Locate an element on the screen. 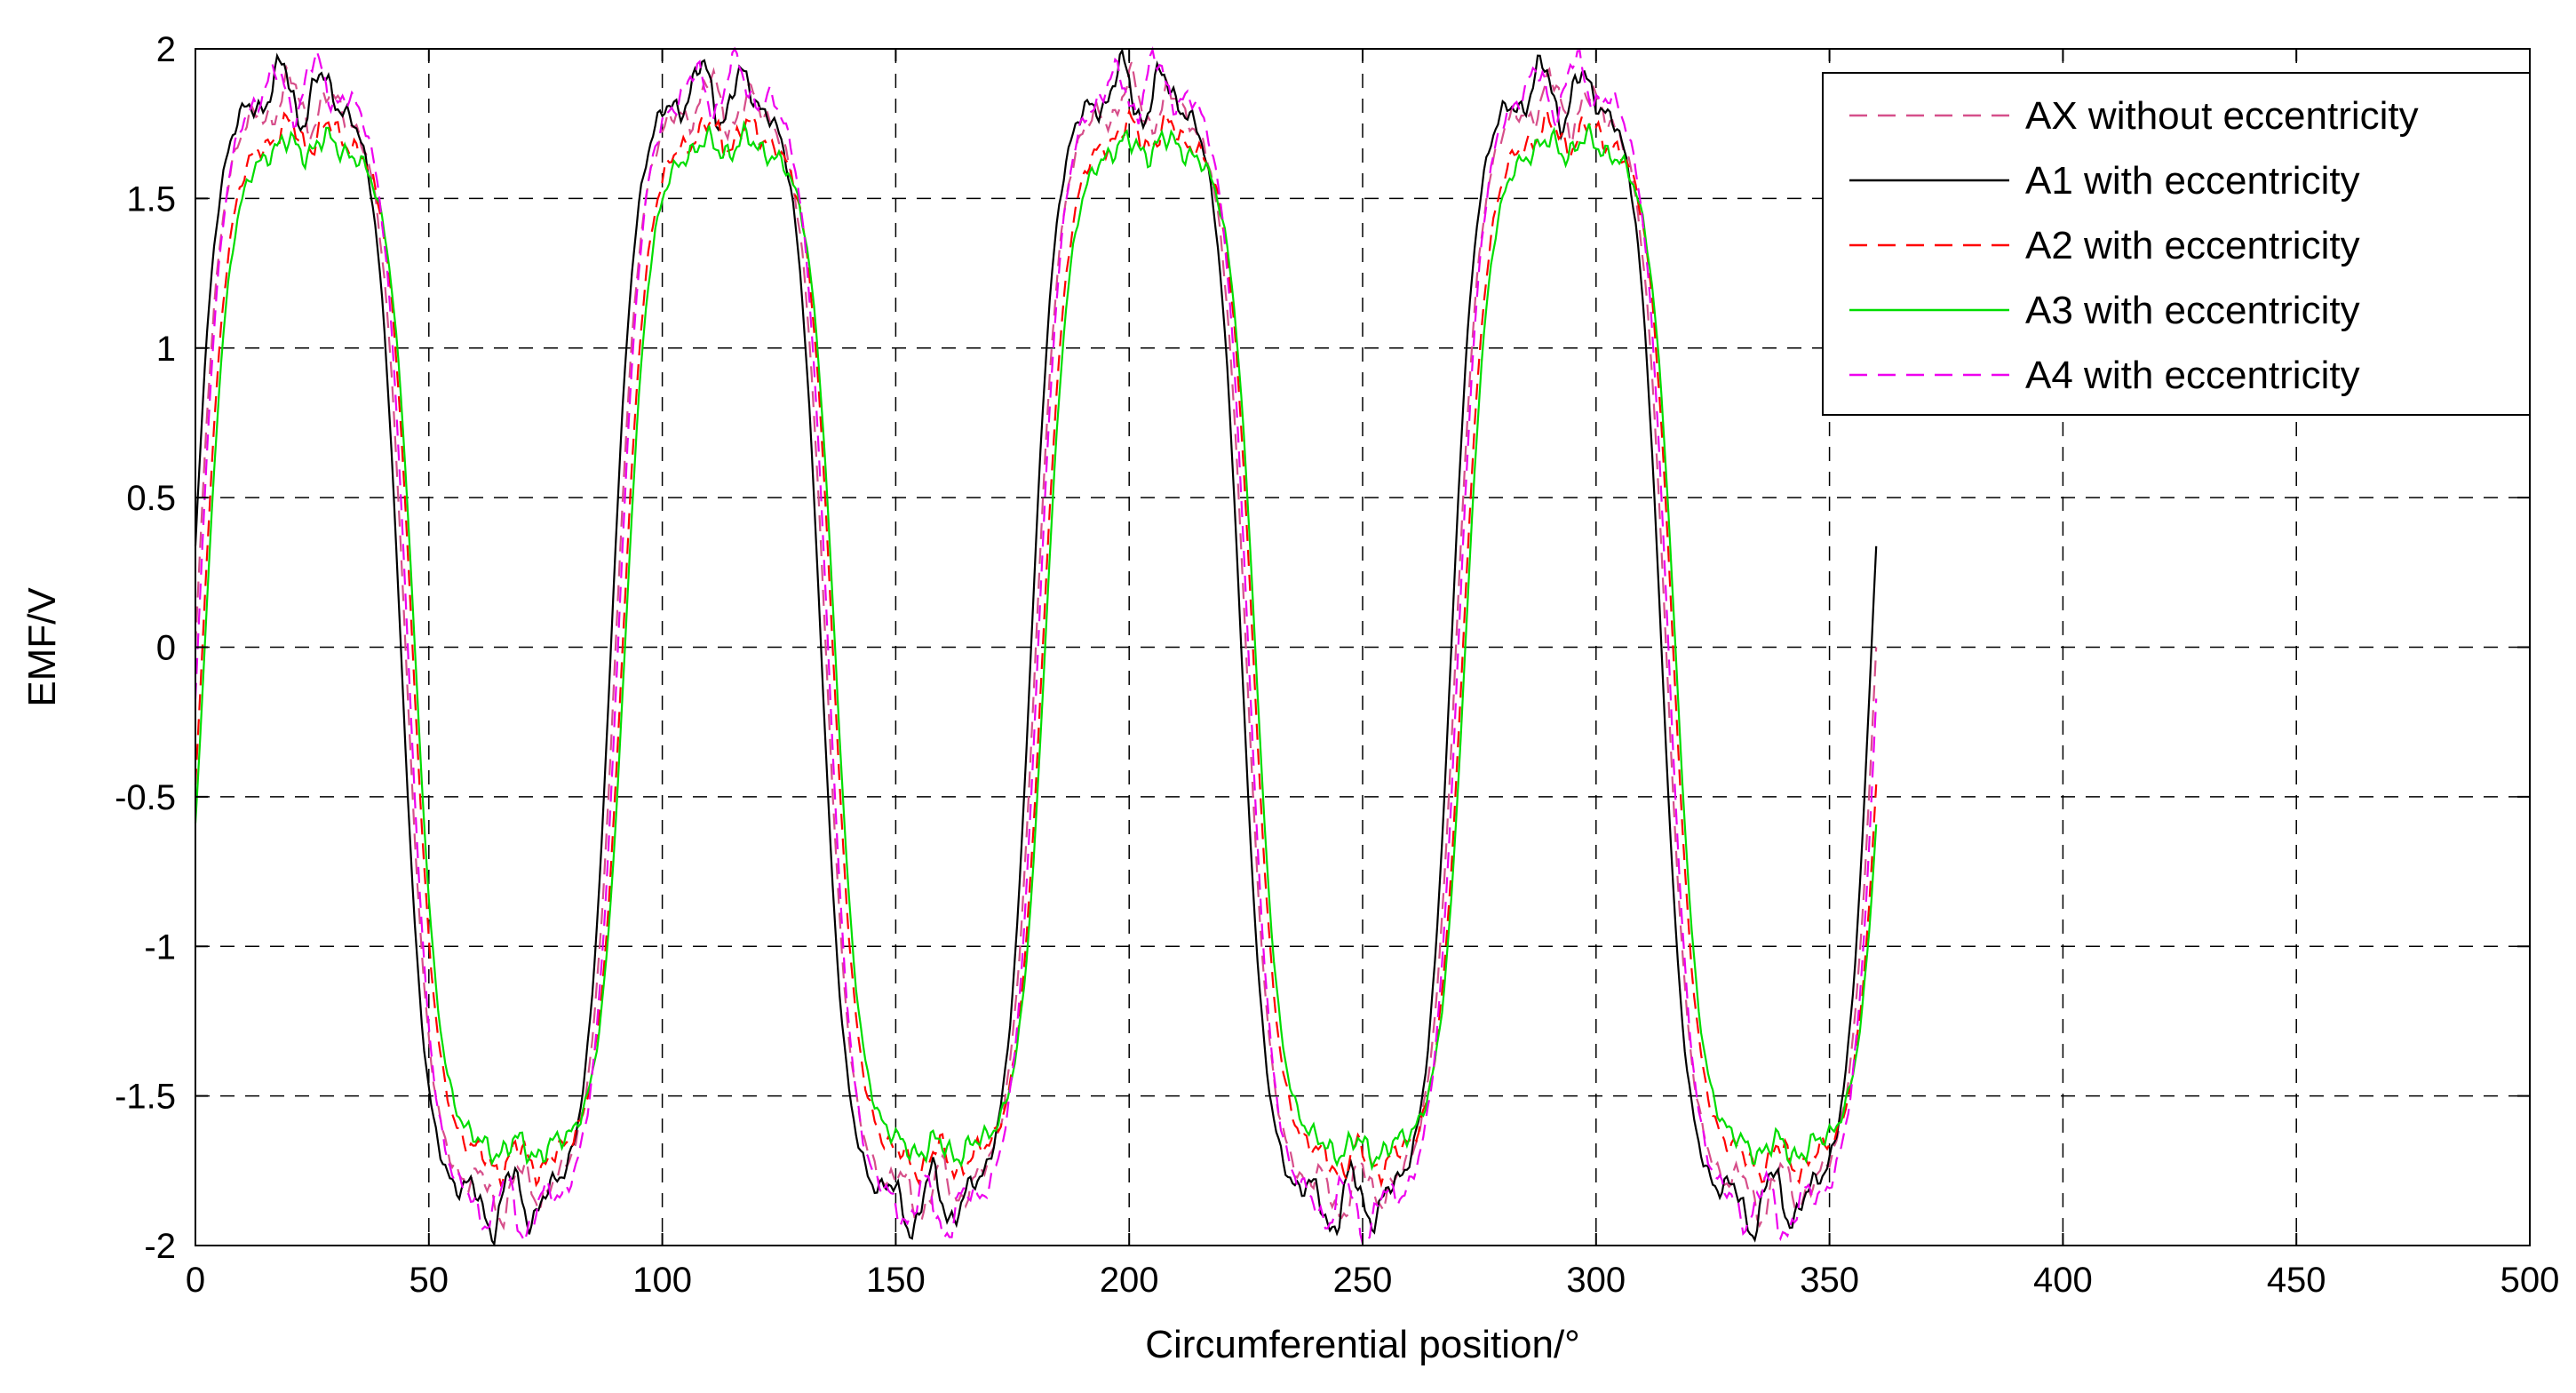 The width and height of the screenshot is (2576, 1393). y-tick-label: -1.5 is located at coordinates (145, 1097).